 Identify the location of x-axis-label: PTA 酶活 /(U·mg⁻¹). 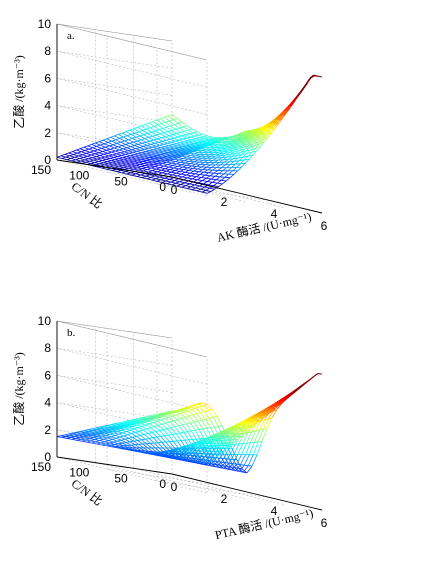
(263, 523).